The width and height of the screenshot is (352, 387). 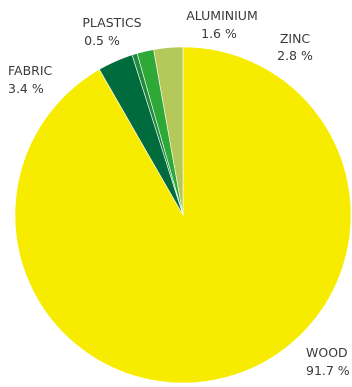 What do you see at coordinates (111, 22) in the screenshot?
I see `slice-label-plastics: PLASTICS` at bounding box center [111, 22].